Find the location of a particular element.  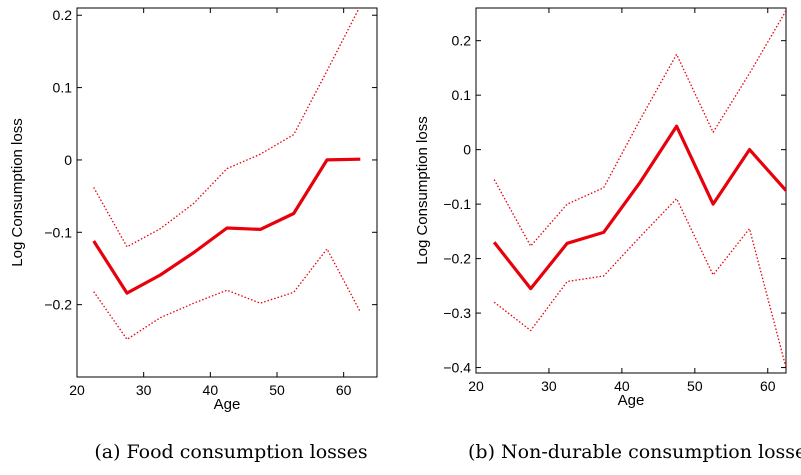

panel-caption: (a) Food consumption losses is located at coordinates (230, 452).